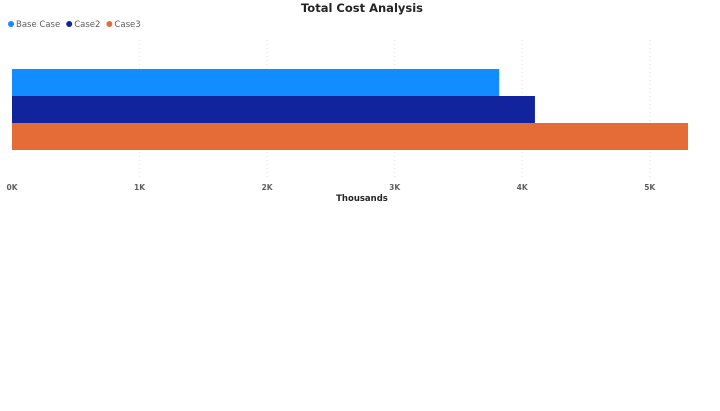  Describe the element at coordinates (140, 187) in the screenshot. I see `x-tick-label-2: 1K` at that location.